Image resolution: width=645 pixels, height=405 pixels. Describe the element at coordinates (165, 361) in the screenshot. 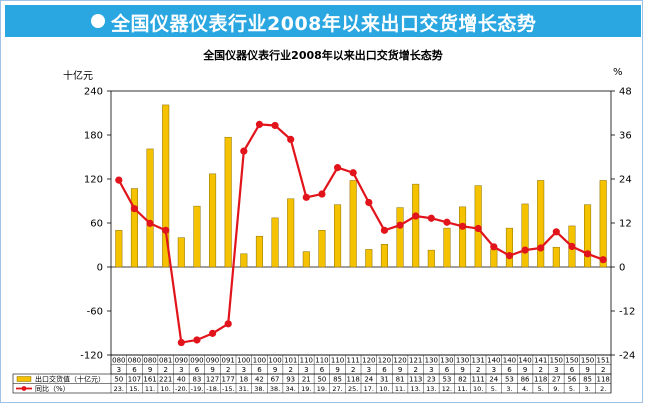

I see `category-label-top: 081` at that location.